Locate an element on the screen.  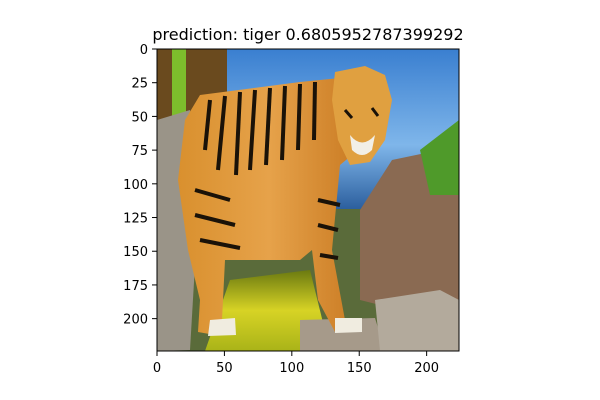
x-tick-label: 200 is located at coordinates (426, 368).